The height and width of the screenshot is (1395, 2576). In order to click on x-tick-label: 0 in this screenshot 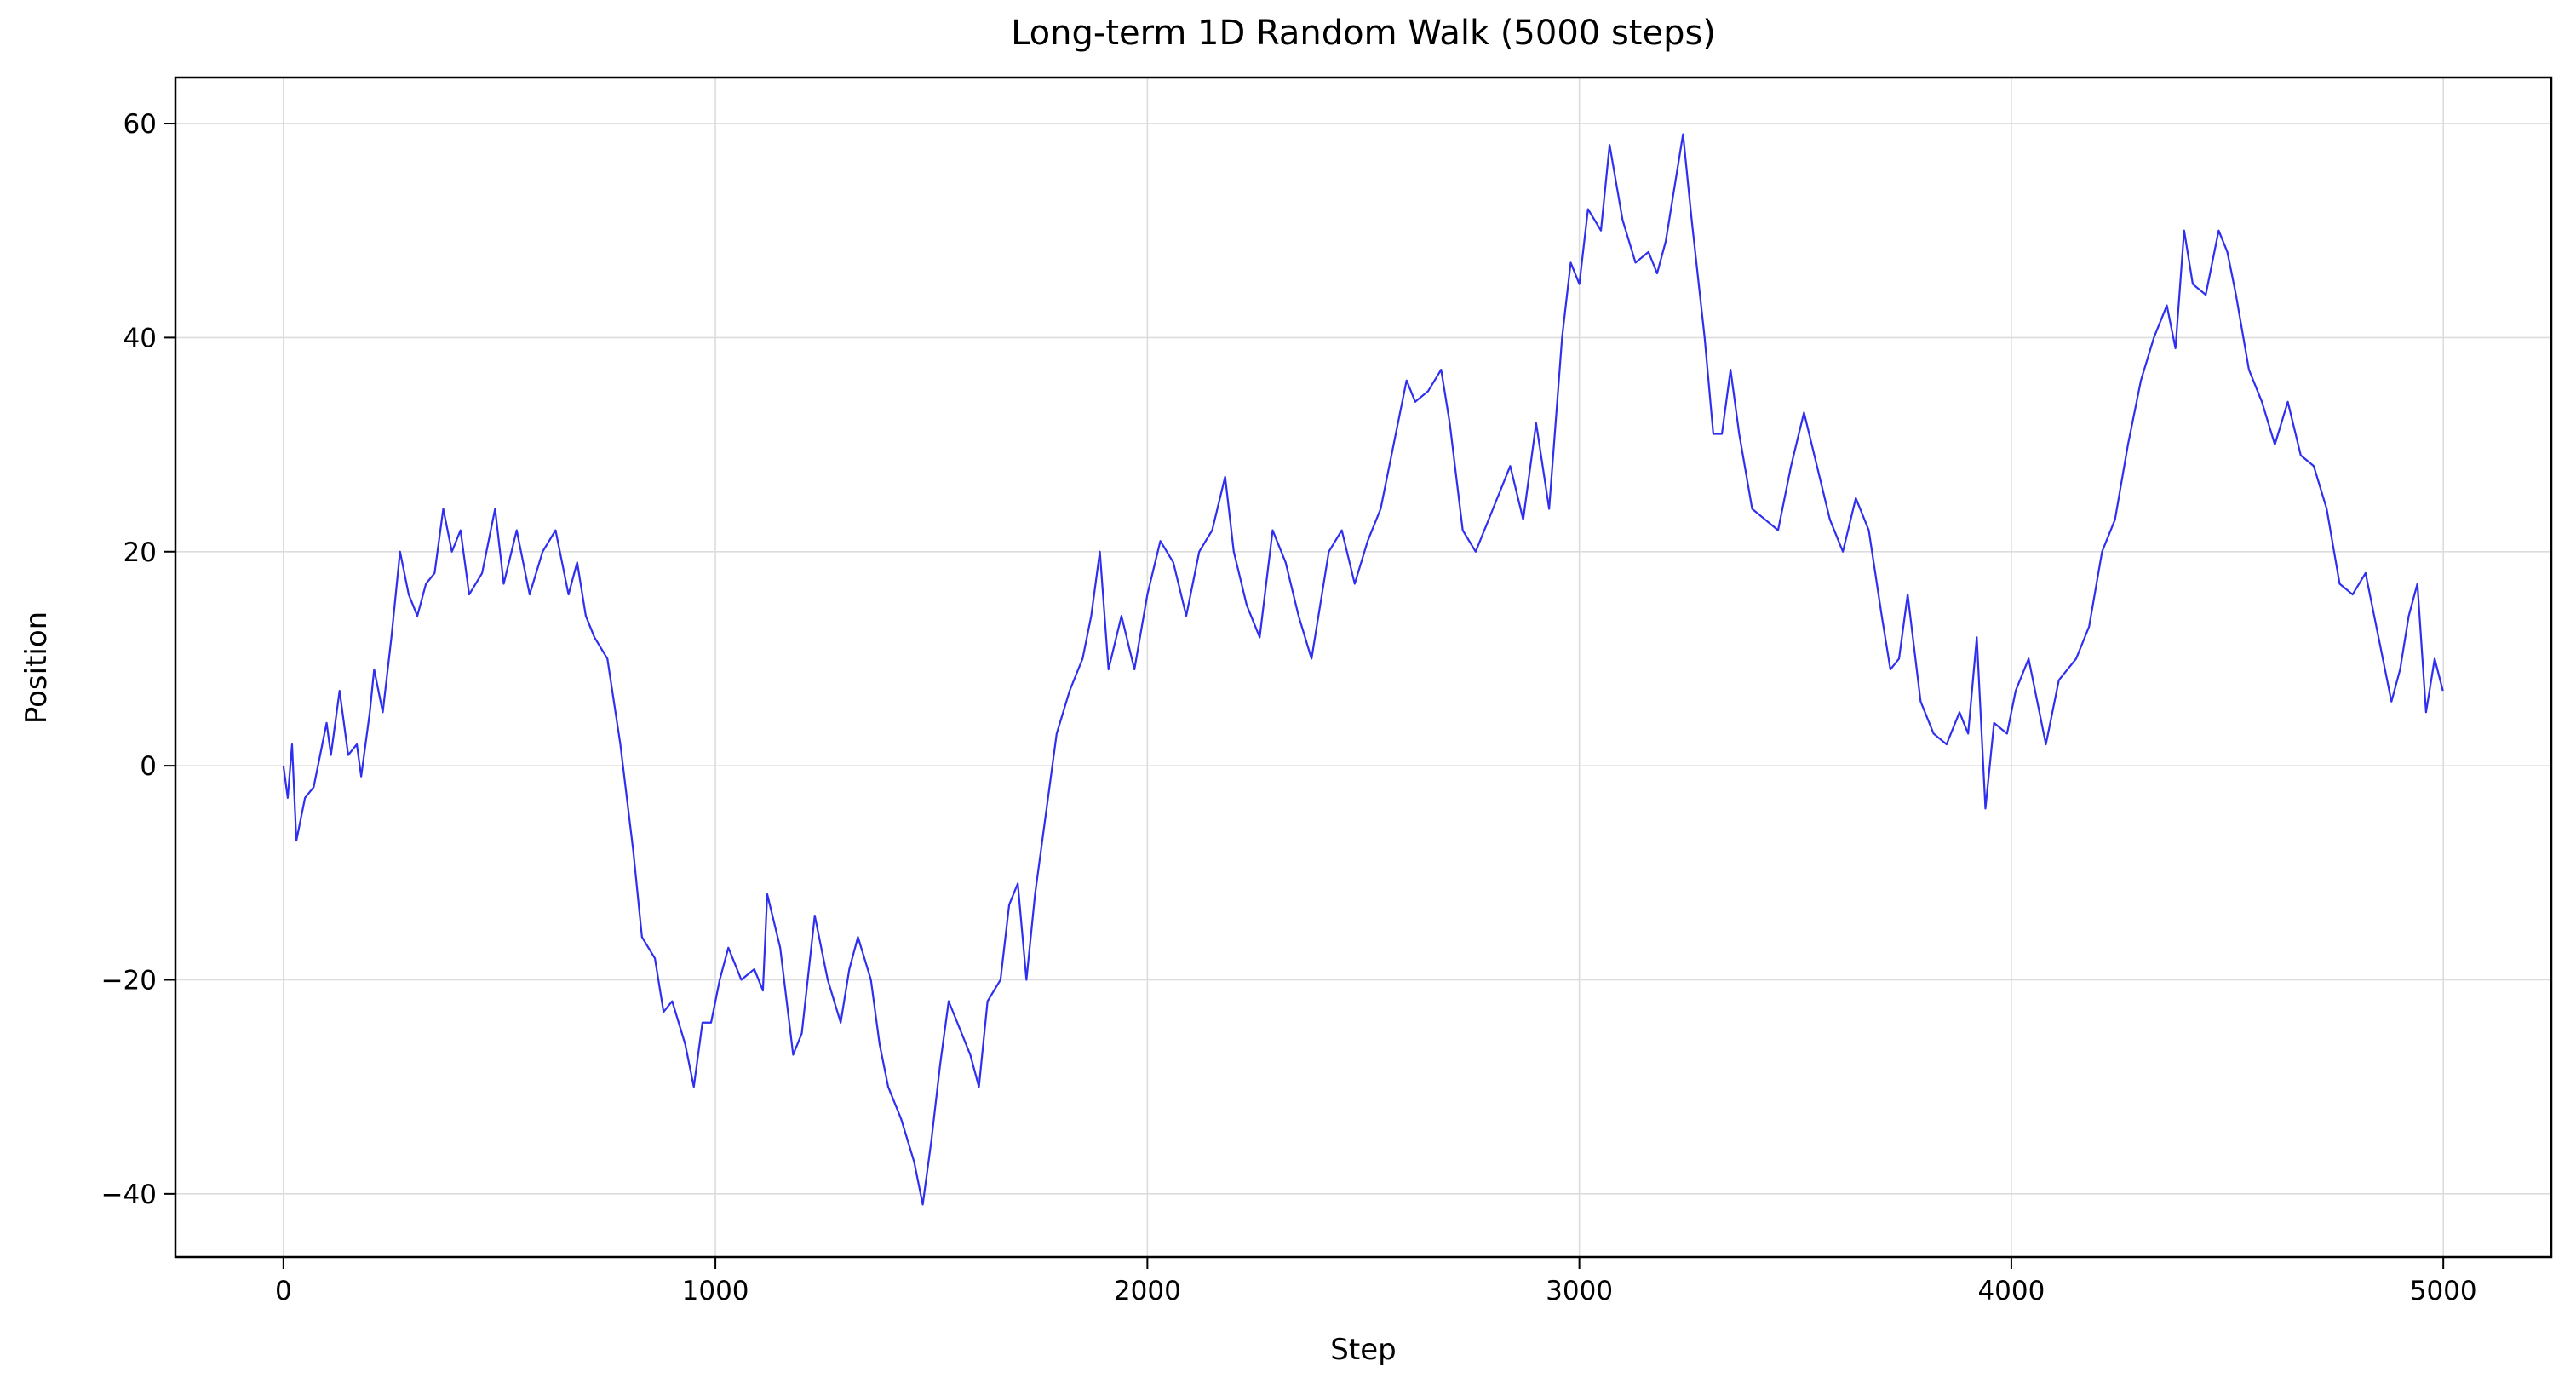, I will do `click(283, 1291)`.